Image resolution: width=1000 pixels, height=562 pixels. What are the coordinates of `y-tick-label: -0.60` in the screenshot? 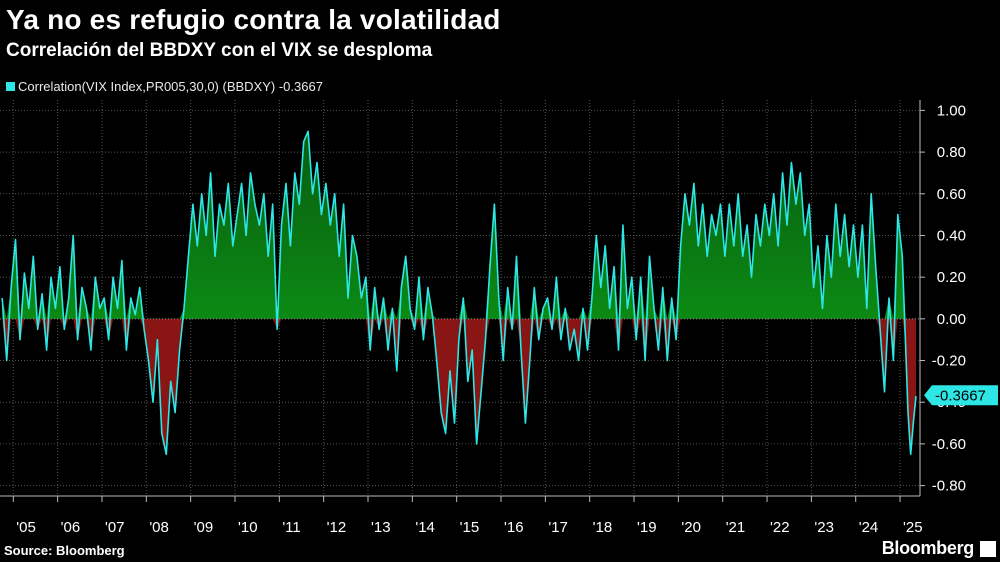 It's located at (949, 444).